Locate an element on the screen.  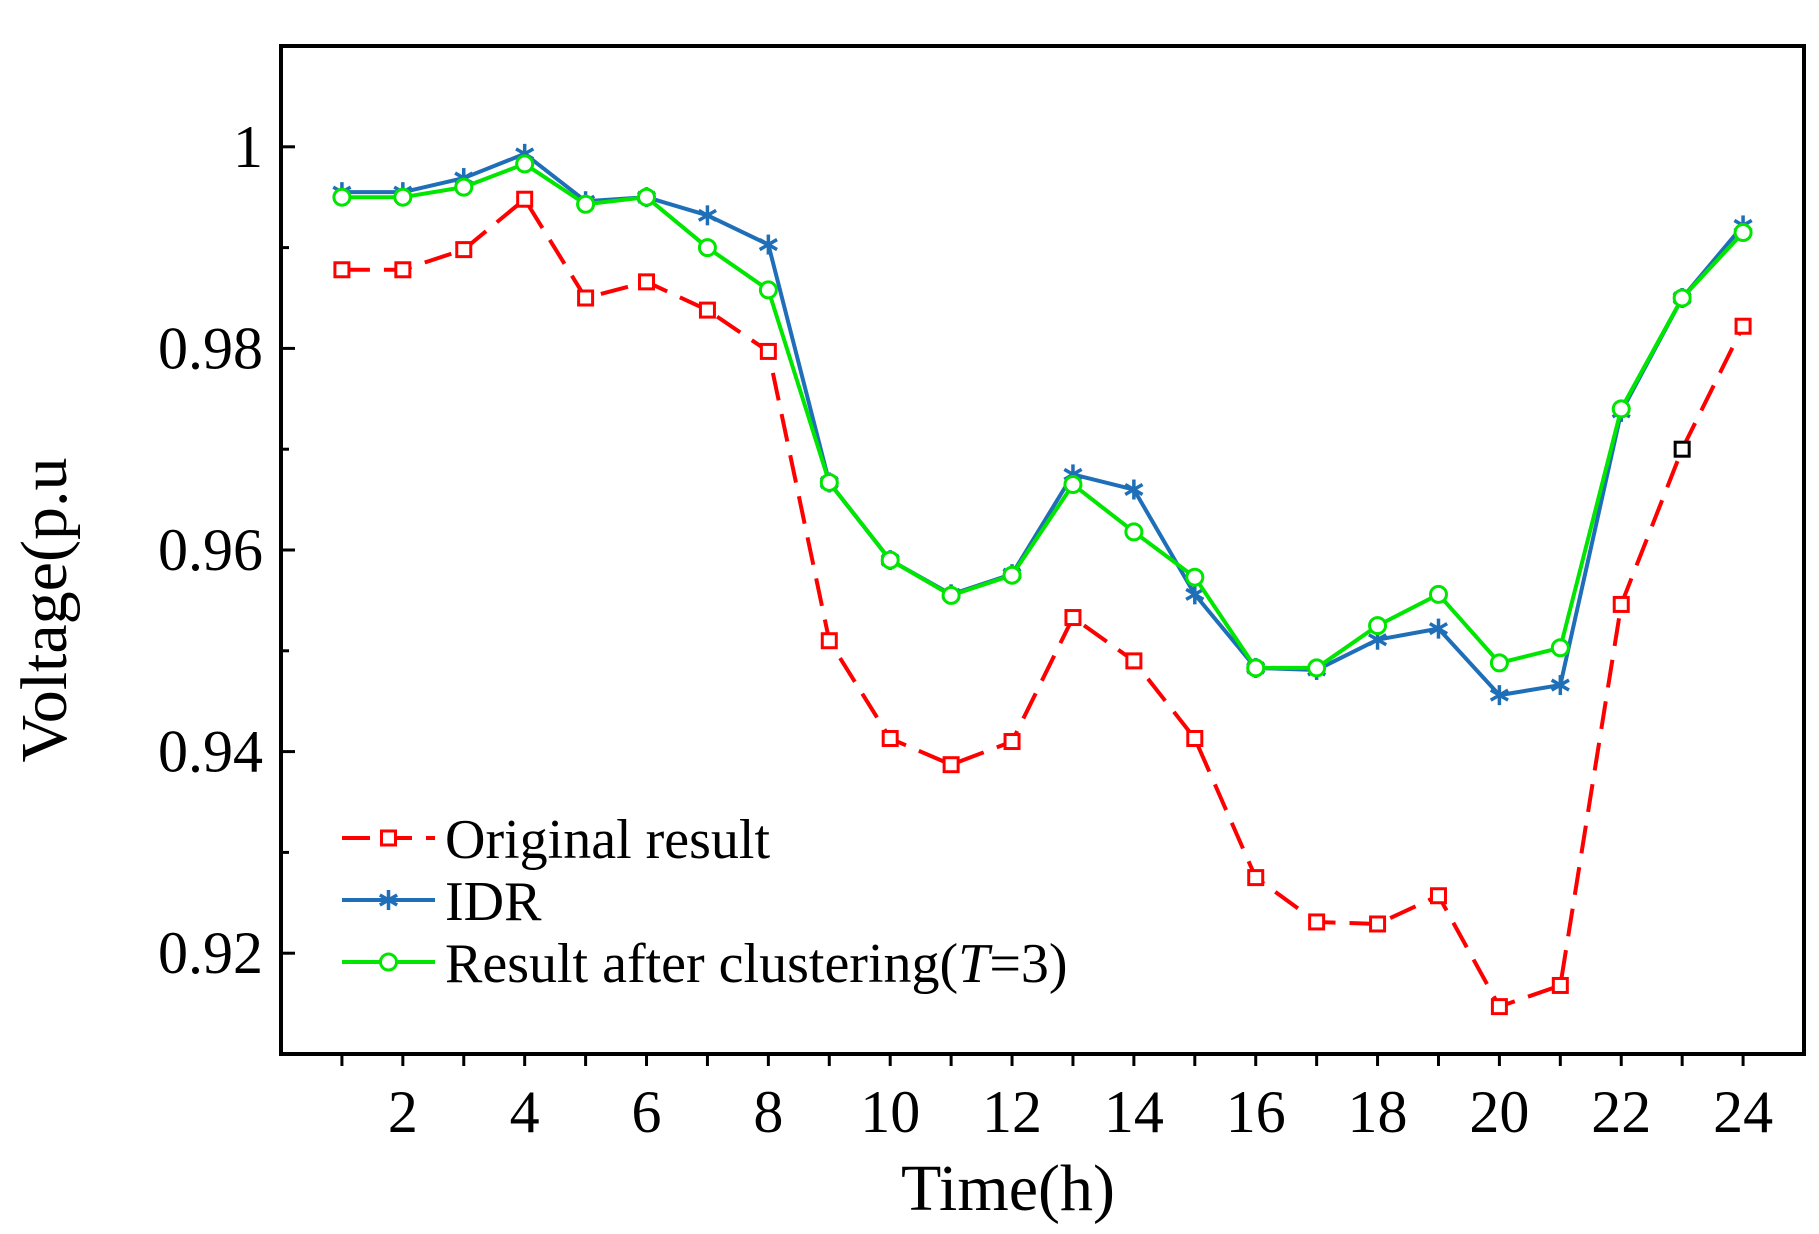
x-tick-label: 2 is located at coordinates (403, 1112).